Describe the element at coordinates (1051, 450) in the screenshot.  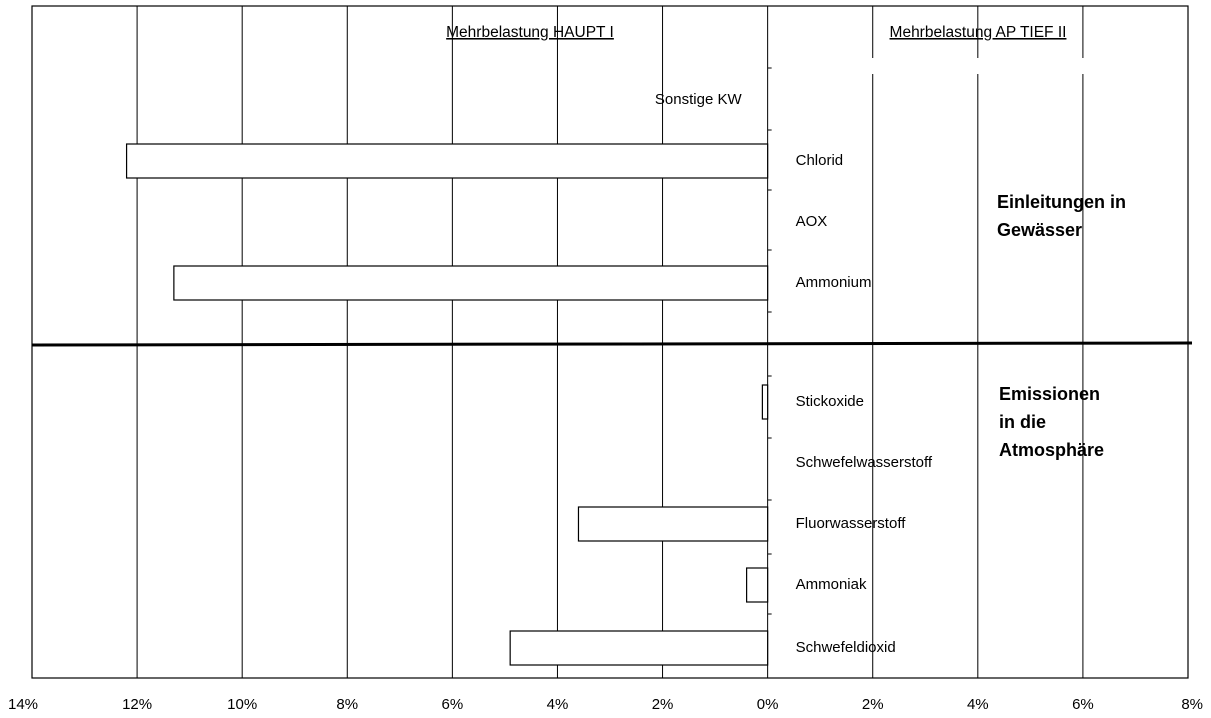
I see `section-label-lower: Atmosphäre` at that location.